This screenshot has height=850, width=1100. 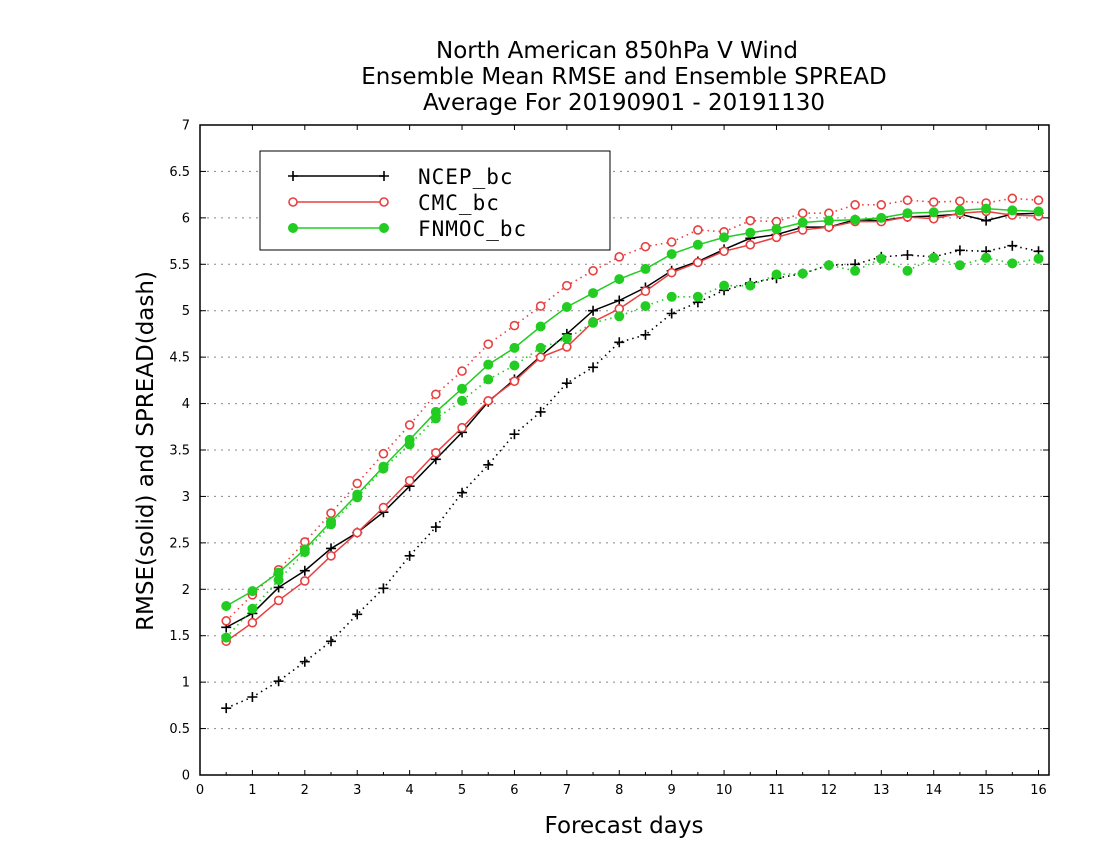 What do you see at coordinates (459, 203) in the screenshot?
I see `legend-label: CMC_bc` at bounding box center [459, 203].